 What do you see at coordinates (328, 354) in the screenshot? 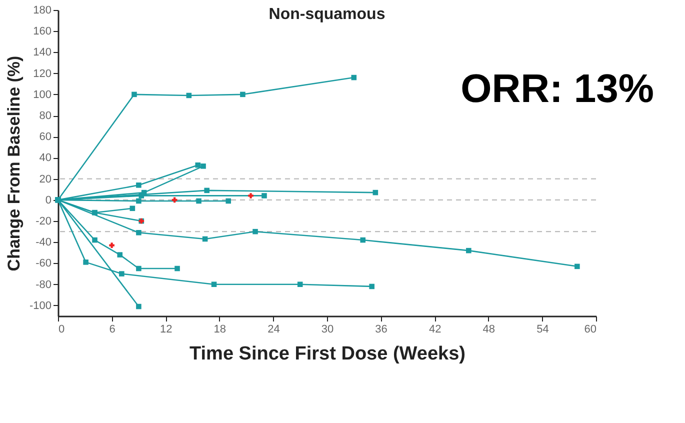
I see `x-axis-title: Time Since First Dose (Weeks)` at bounding box center [328, 354].